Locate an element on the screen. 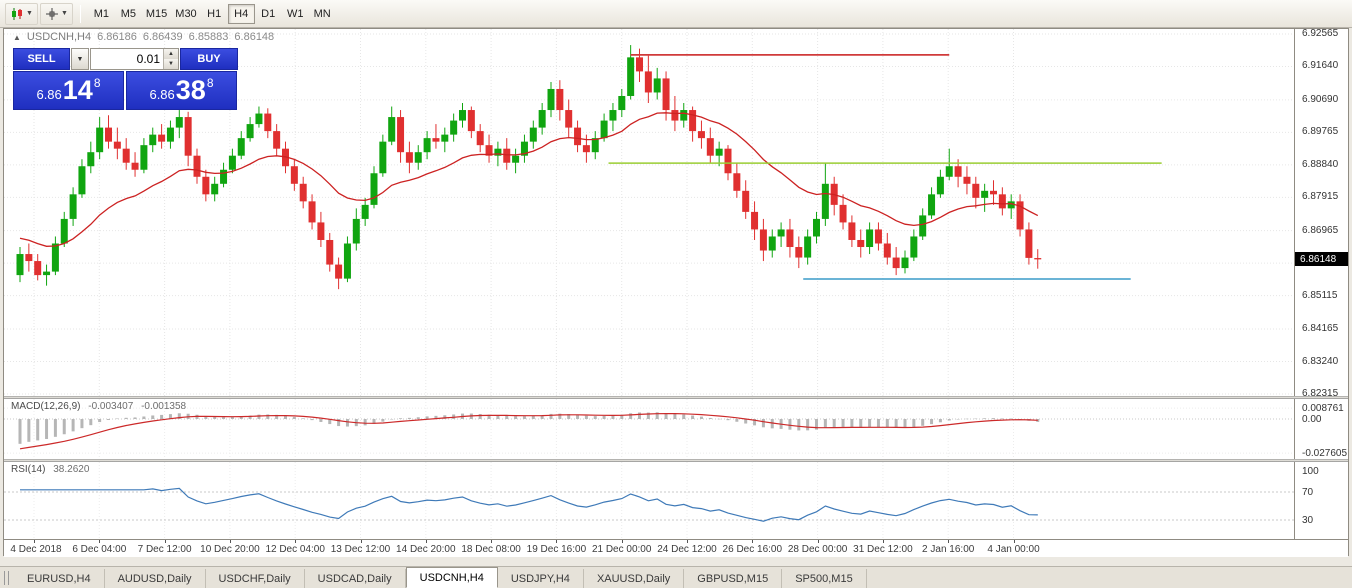 Image resolution: width=1352 pixels, height=588 pixels. volume-decrease-button: ▼ is located at coordinates (171, 64).